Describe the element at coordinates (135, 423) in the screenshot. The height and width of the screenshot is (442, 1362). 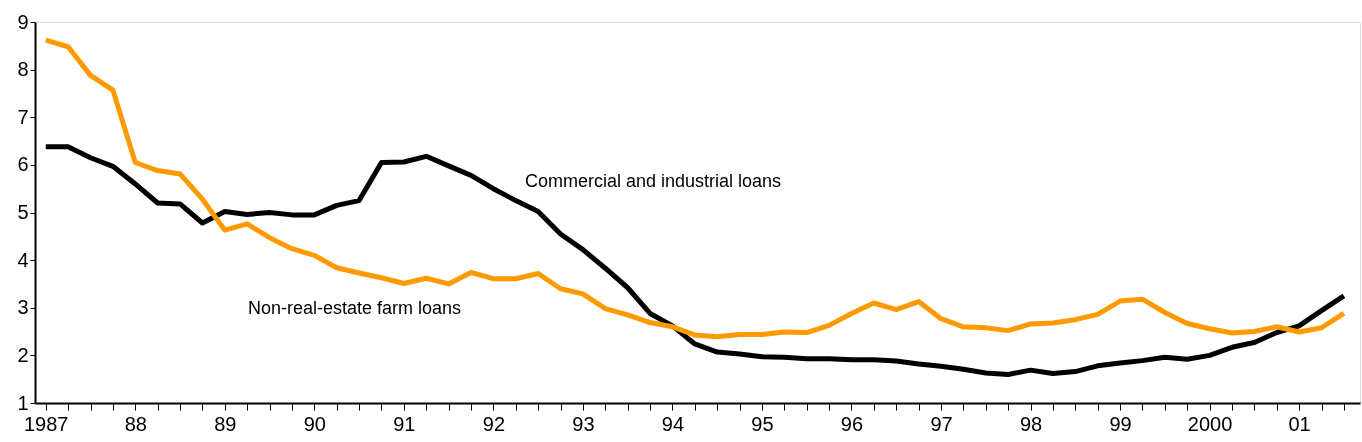
I see `x-tick-label: 88` at that location.